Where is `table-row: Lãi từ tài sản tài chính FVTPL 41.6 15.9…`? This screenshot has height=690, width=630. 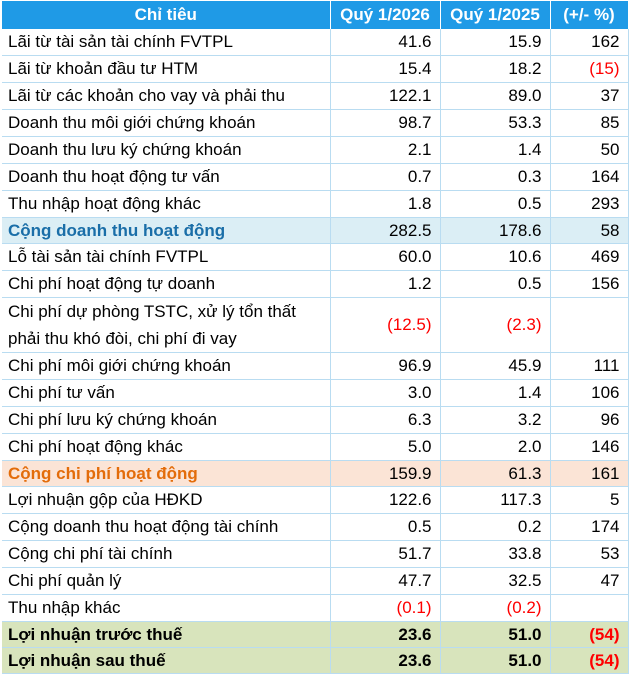
table-row: Lãi từ tài sản tài chính FVTPL 41.6 15.9… is located at coordinates (315, 42).